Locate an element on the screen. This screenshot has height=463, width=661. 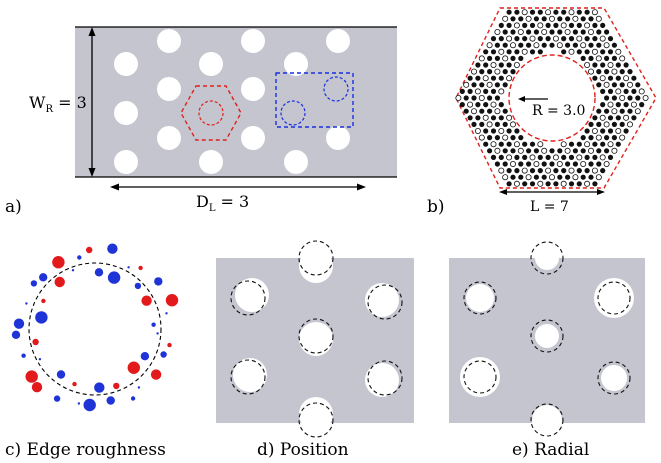
panel-e-hole is located at coordinates (547, 258).